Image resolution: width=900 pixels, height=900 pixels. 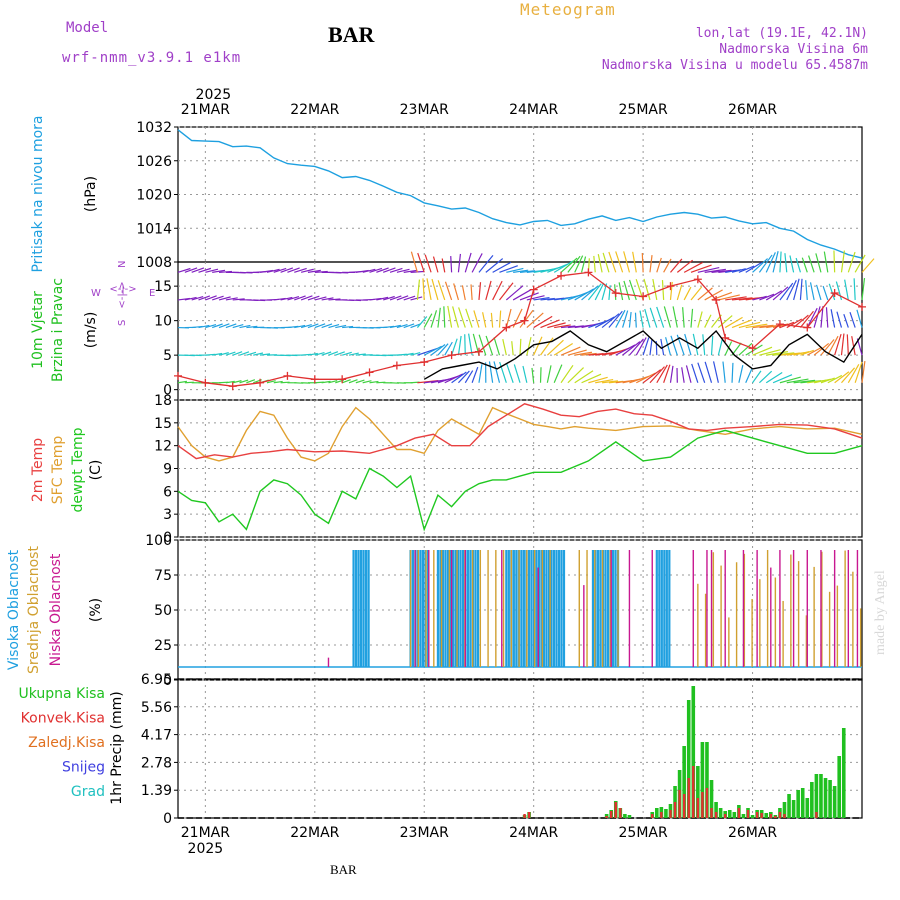 What do you see at coordinates (752, 833) in the screenshot?
I see `bottom-axis-label: 26MAR` at bounding box center [752, 833].